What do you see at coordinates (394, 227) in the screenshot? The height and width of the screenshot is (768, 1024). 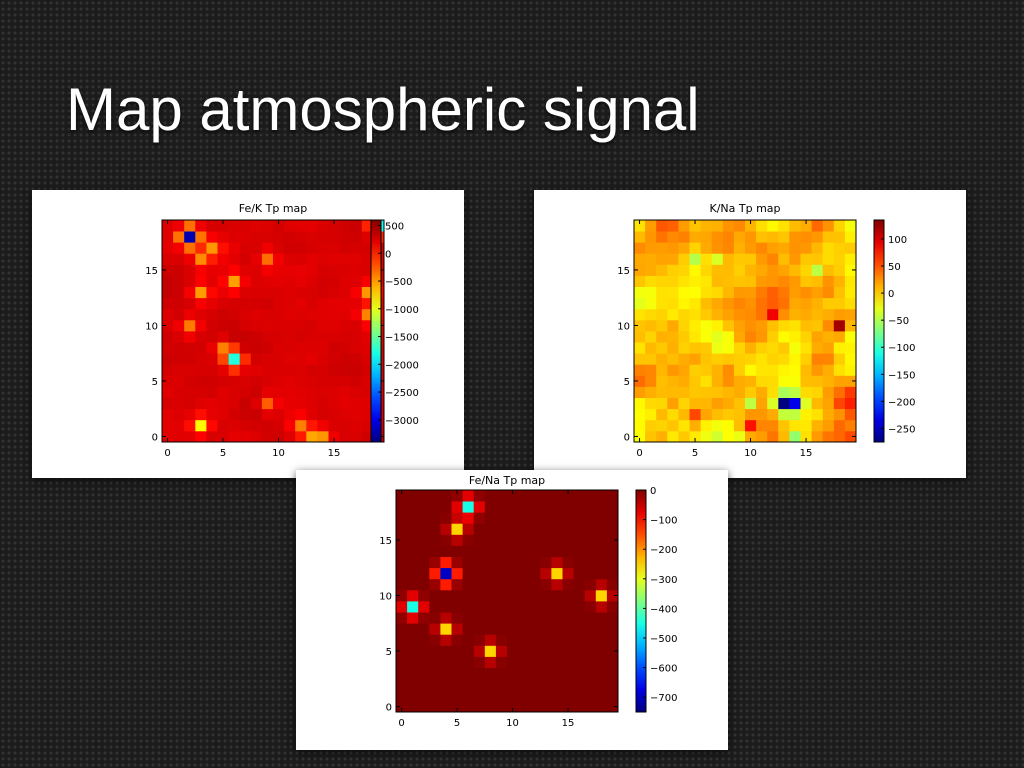 I see `colorbar-tick-label: 500` at bounding box center [394, 227].